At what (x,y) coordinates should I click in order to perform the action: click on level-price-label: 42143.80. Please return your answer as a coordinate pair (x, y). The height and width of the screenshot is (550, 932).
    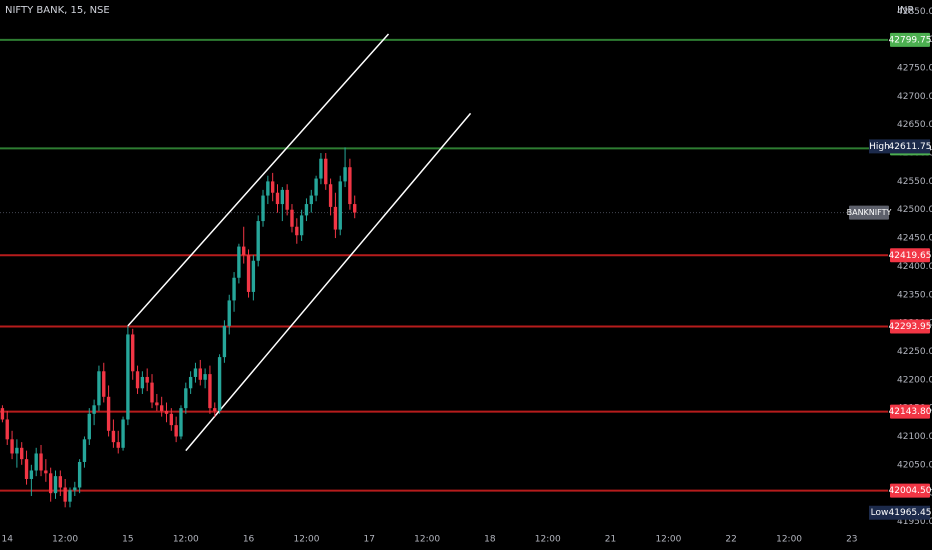
    Looking at the image, I should click on (910, 412).